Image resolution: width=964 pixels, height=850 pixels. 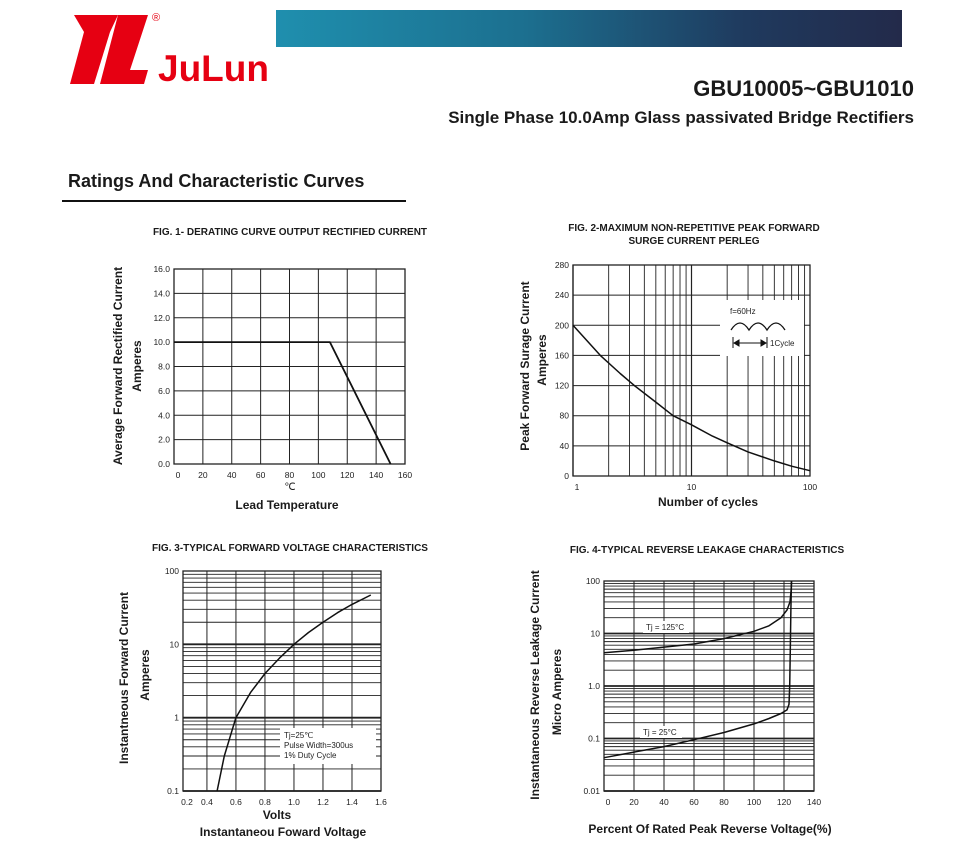 I want to click on y-tick-label: 0, so click(x=566, y=476).